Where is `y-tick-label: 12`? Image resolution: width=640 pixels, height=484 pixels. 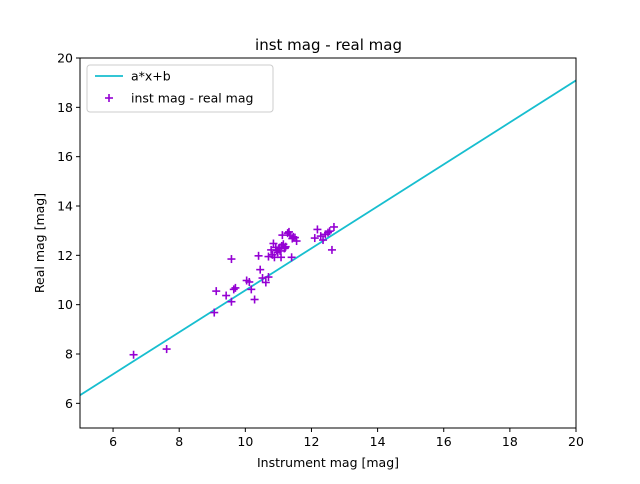
y-tick-label: 12 is located at coordinates (65, 255).